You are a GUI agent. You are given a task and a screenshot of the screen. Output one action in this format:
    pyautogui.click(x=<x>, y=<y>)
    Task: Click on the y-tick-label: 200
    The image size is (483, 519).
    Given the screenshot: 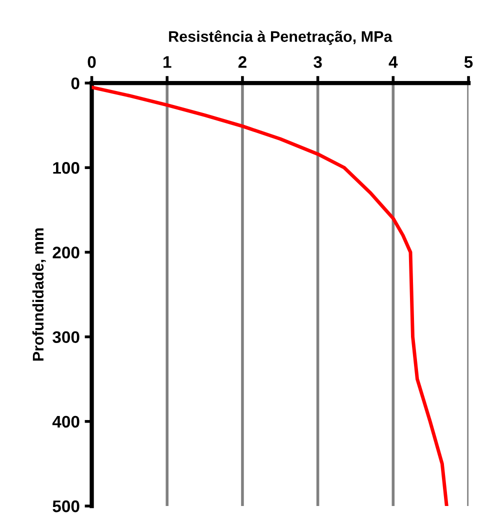 What is the action you would take?
    pyautogui.click(x=66, y=252)
    